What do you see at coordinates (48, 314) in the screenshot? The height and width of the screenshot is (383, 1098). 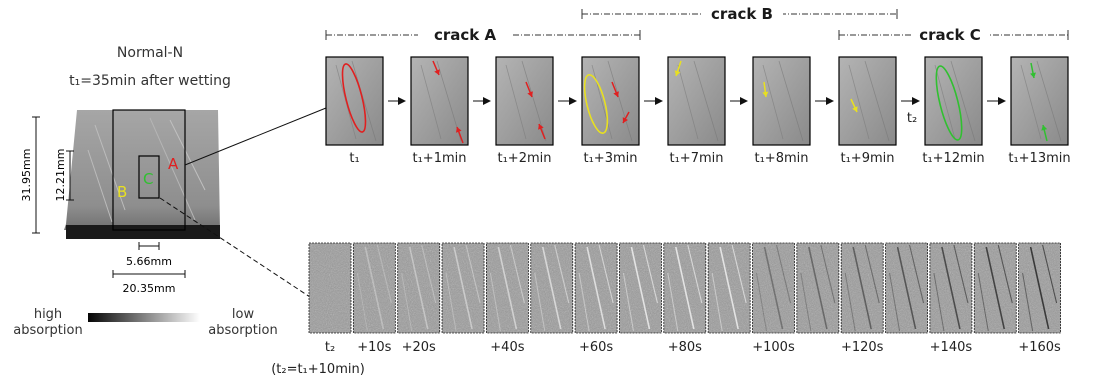 I see `legend-high-line1: high` at bounding box center [48, 314].